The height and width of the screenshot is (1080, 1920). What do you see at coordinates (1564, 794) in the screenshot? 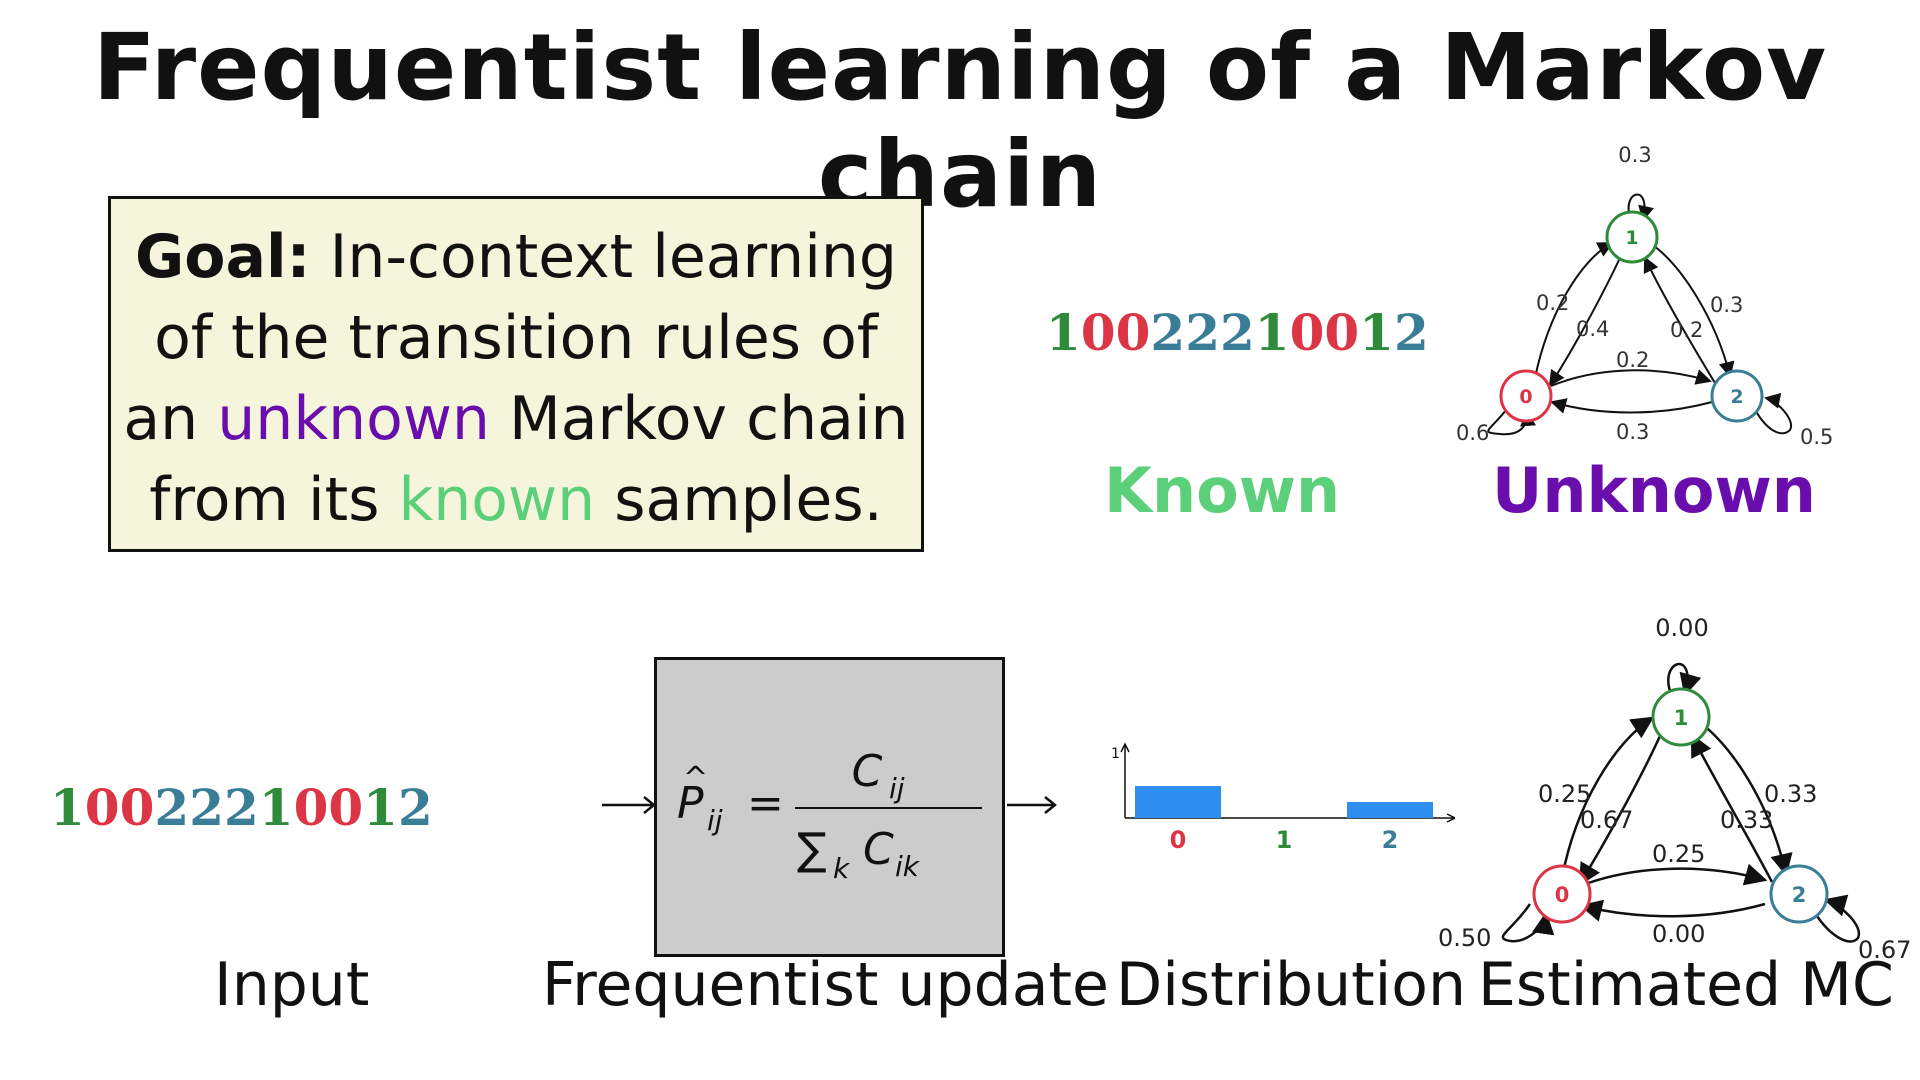
I see `est-label-0-1: 0.25` at bounding box center [1564, 794].